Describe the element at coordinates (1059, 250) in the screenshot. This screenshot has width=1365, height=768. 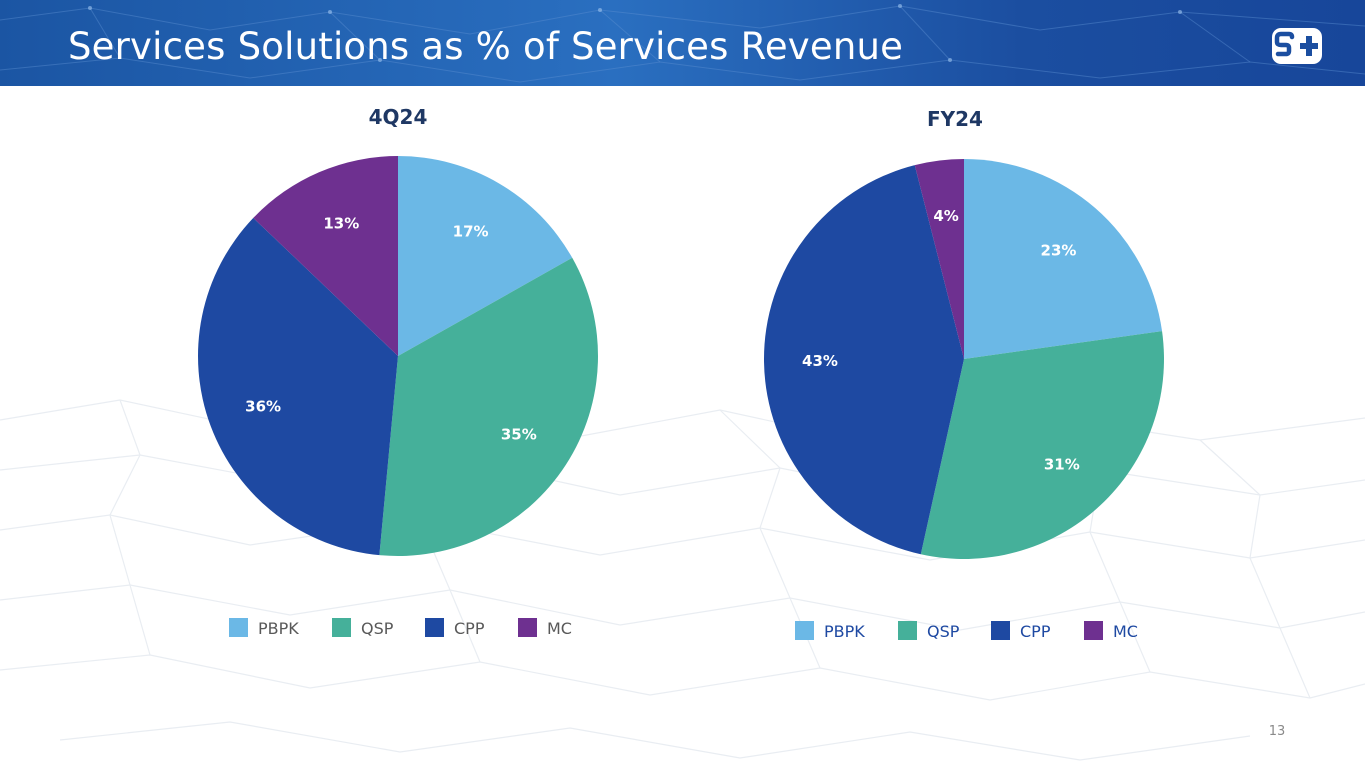
I see `data-label-pbpk: 23%` at that location.